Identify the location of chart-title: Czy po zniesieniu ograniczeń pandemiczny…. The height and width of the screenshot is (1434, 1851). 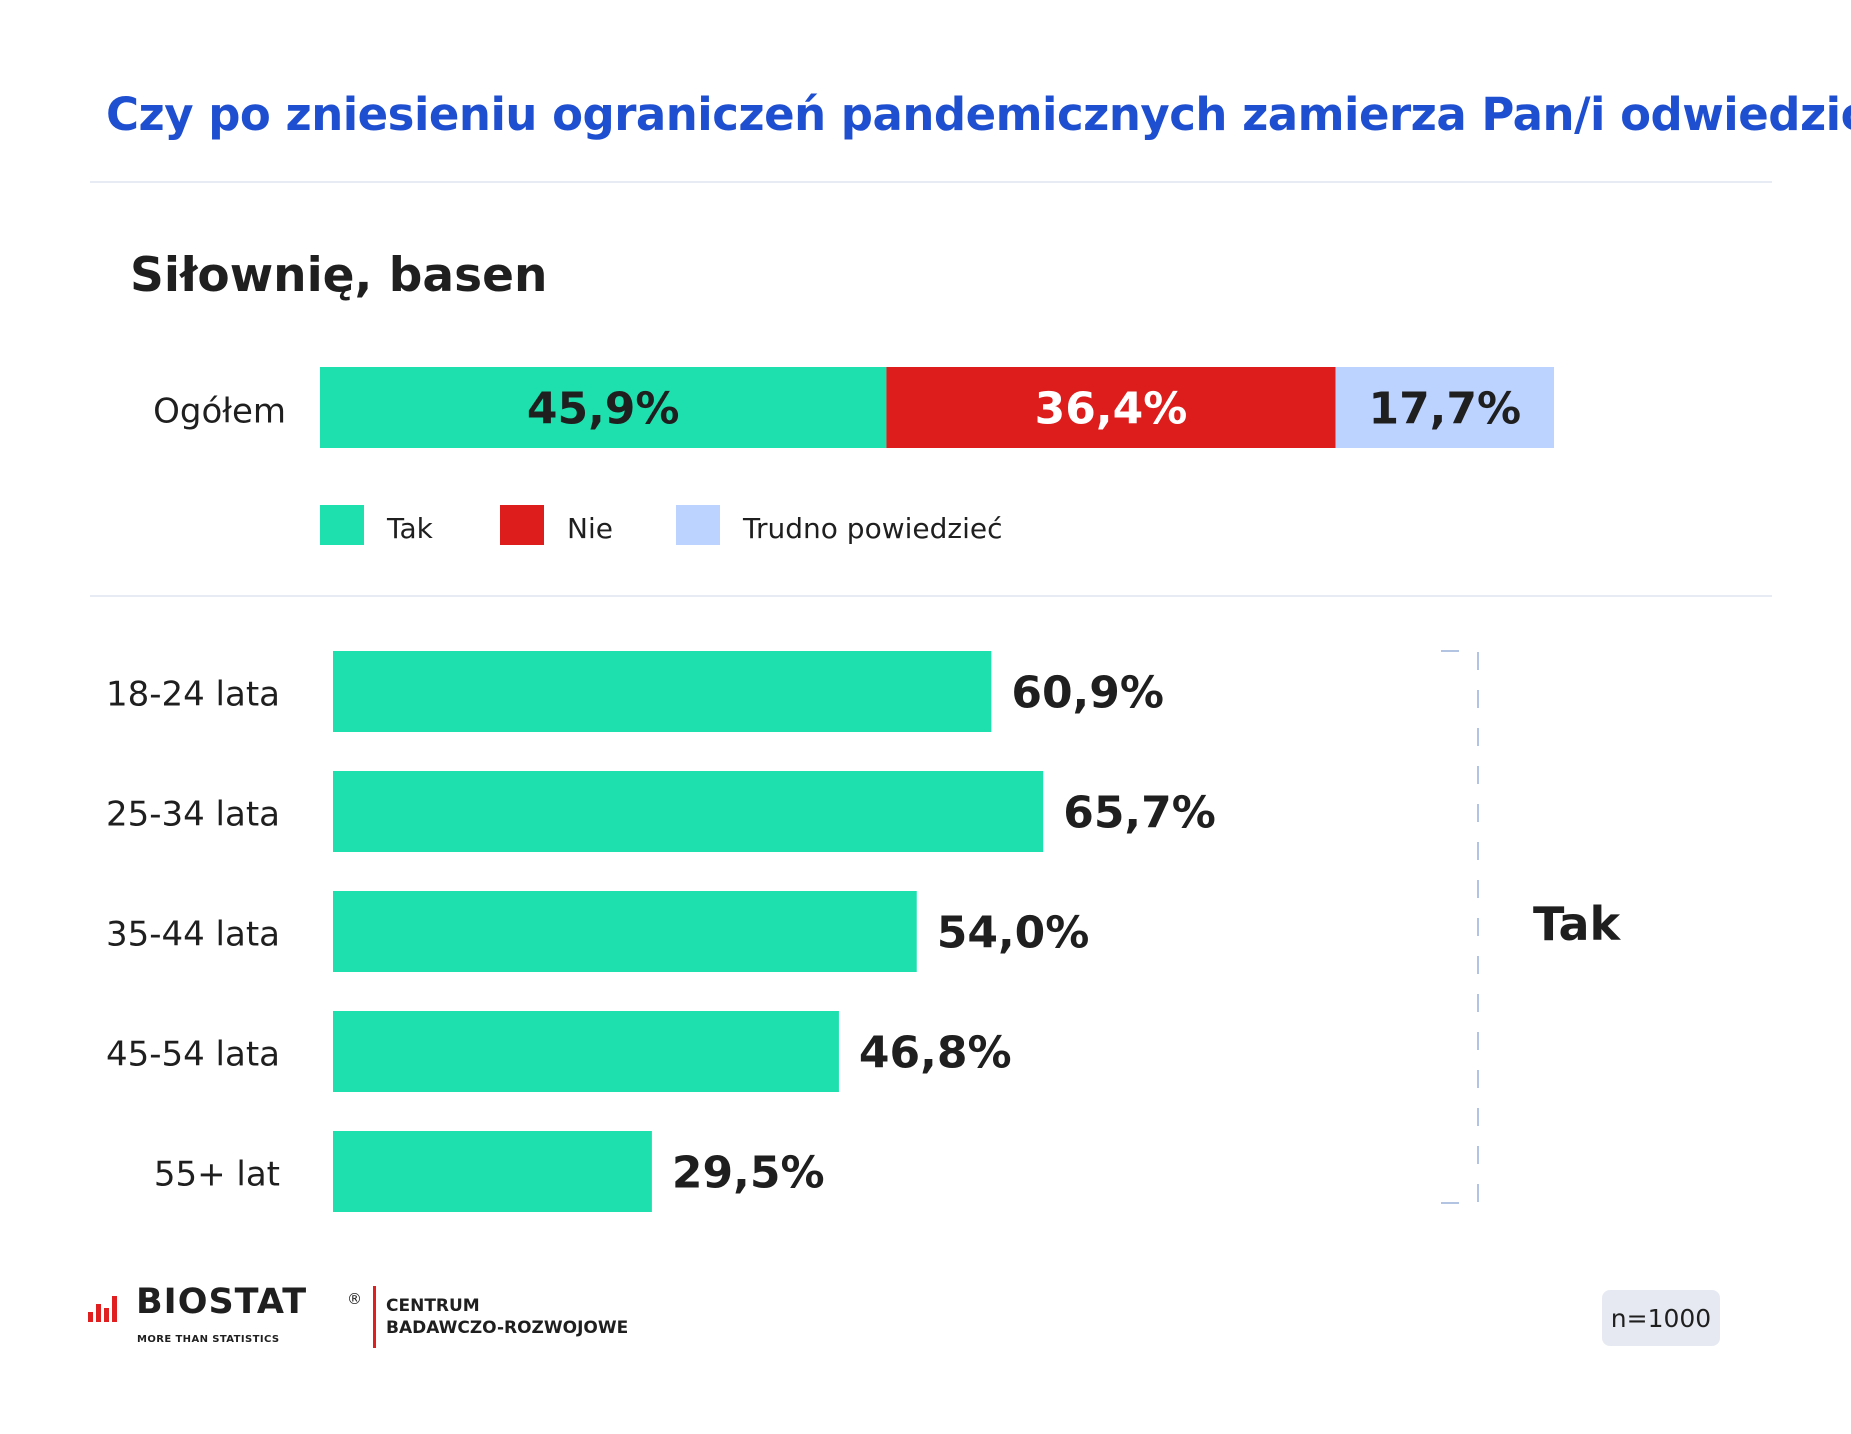
(978, 114).